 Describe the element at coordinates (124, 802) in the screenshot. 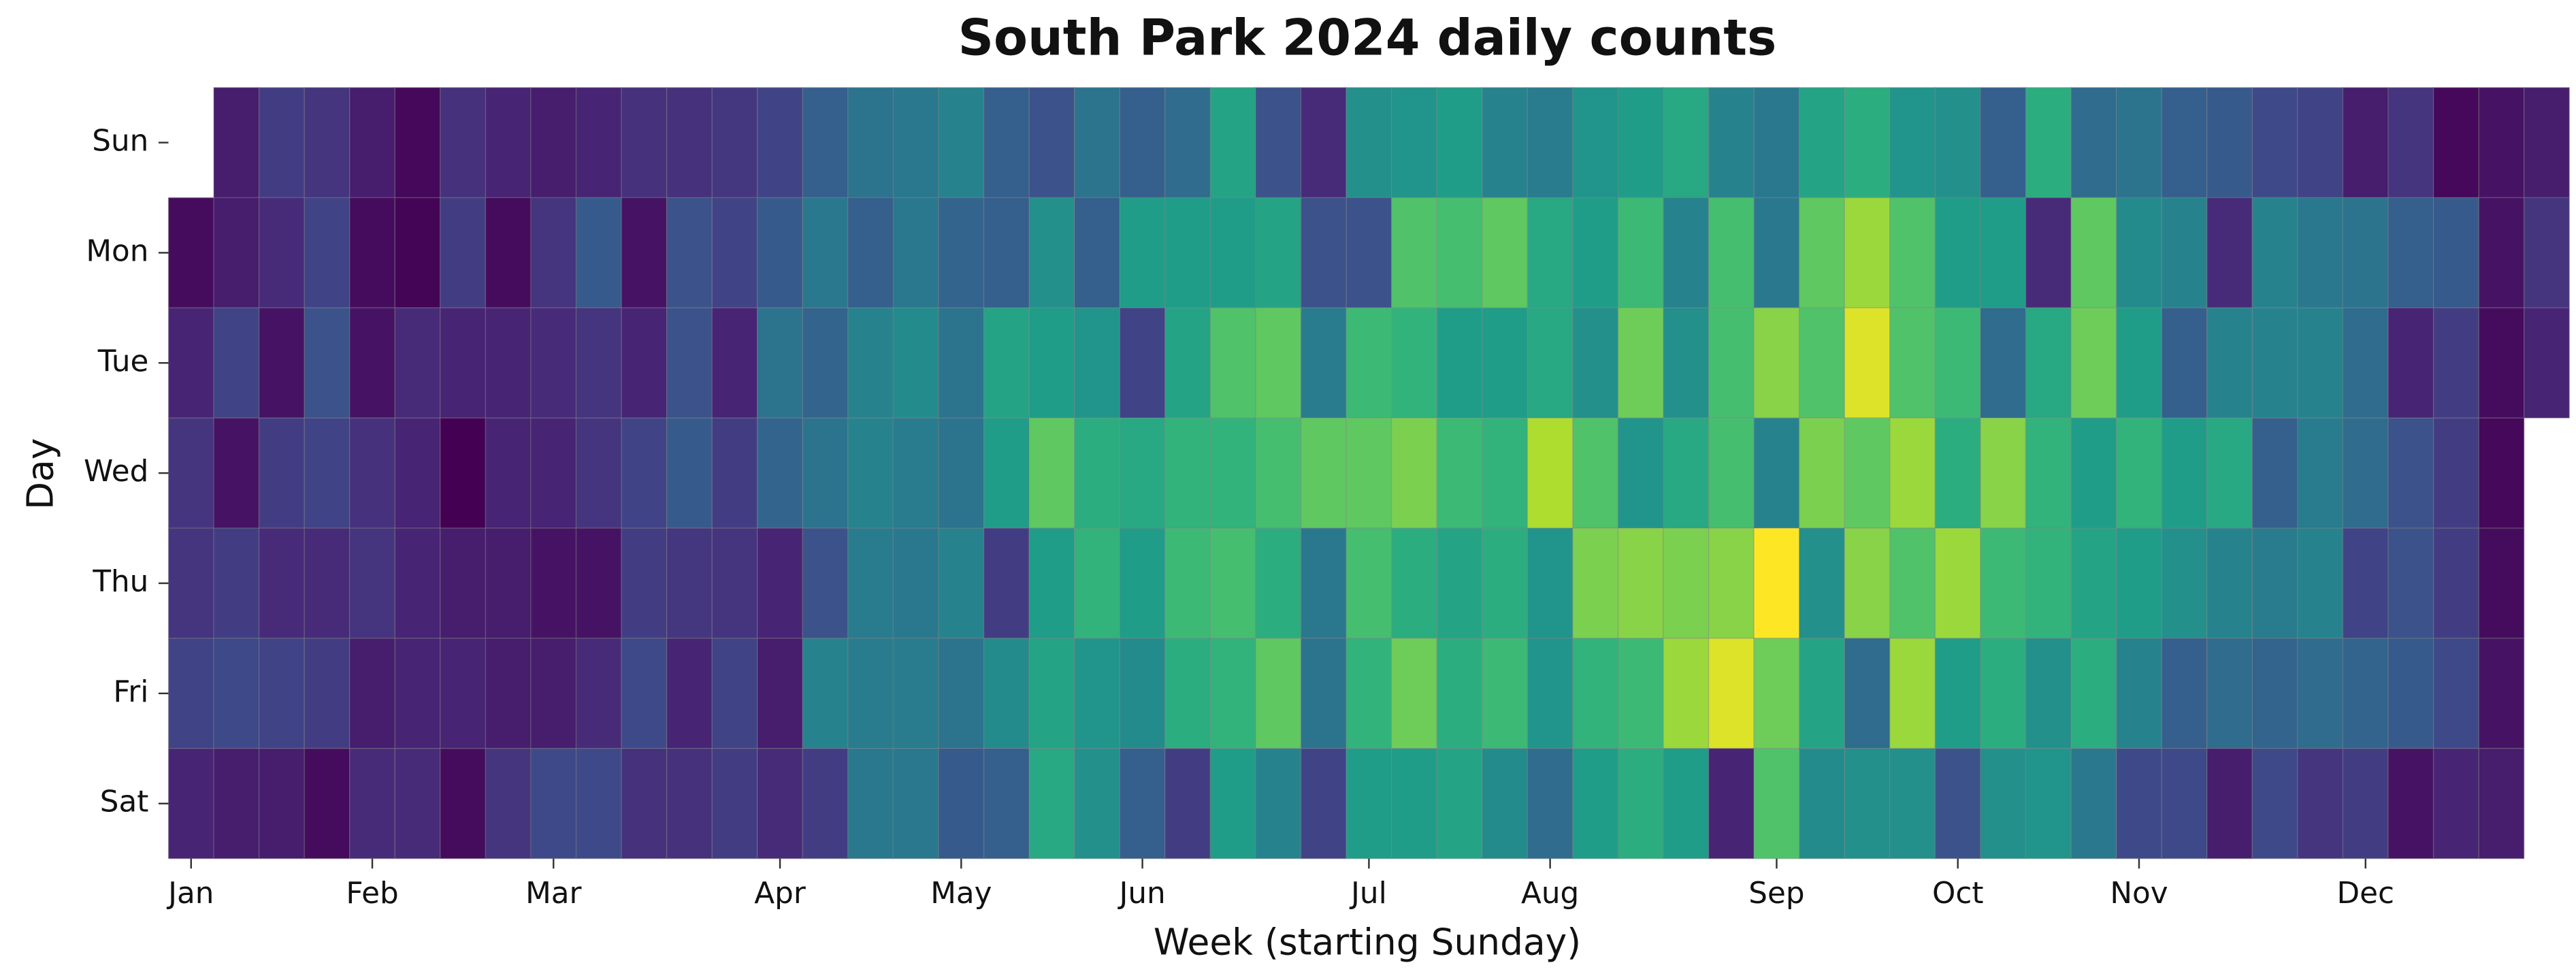

I see `y-tick-label: Sat` at that location.